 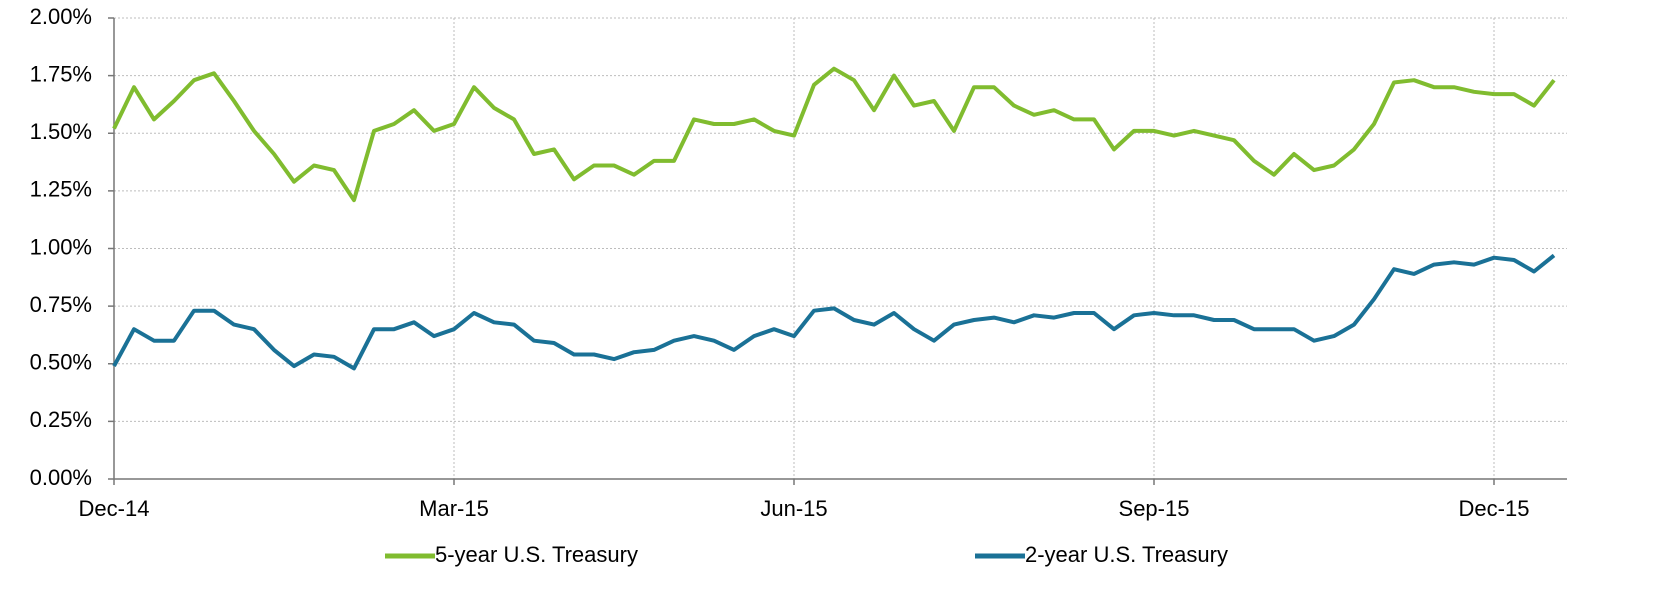 I want to click on y-tick-label: 1.00%, so click(x=61, y=246).